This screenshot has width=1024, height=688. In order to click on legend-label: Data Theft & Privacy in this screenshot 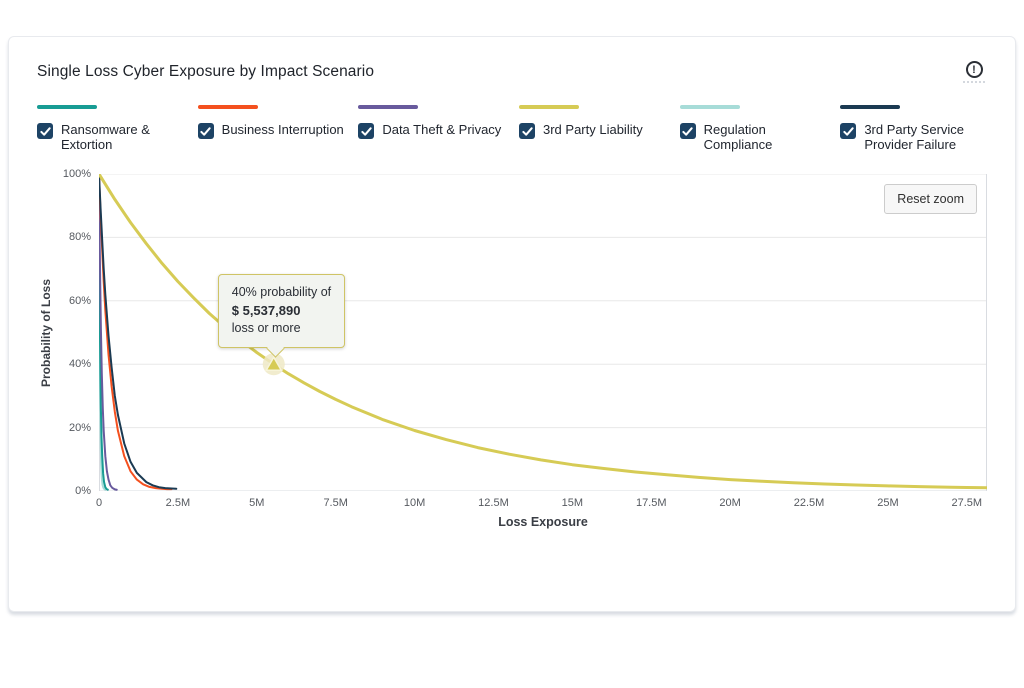, I will do `click(442, 129)`.